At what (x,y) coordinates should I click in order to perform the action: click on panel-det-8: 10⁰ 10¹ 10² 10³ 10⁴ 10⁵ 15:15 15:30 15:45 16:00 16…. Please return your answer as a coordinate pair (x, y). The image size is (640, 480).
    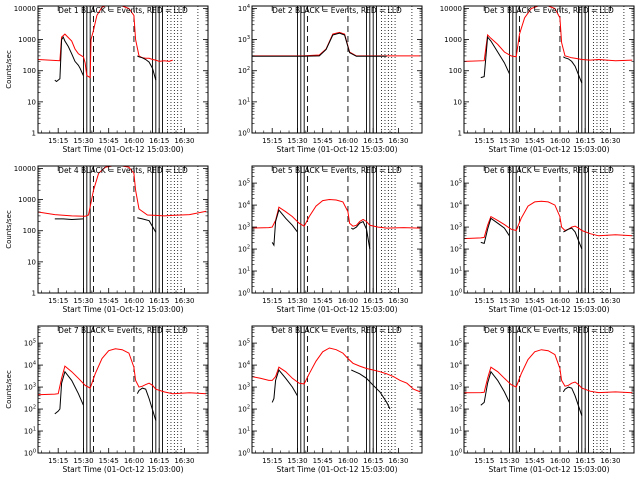
    Looking at the image, I should click on (330, 399).